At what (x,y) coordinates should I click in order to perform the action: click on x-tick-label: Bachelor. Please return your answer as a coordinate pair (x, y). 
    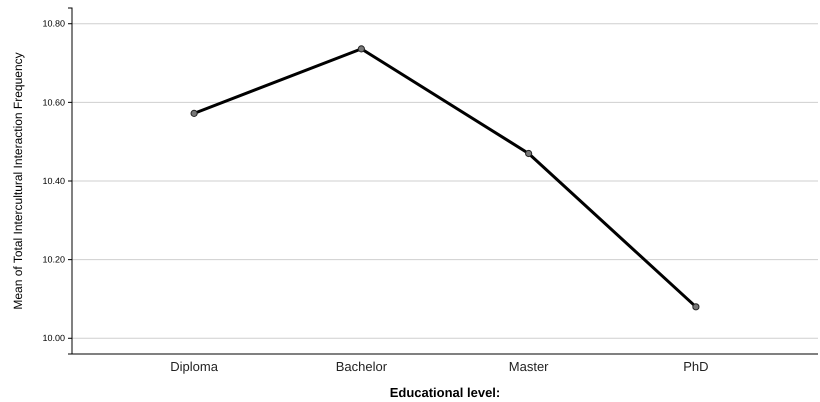
    Looking at the image, I should click on (362, 366).